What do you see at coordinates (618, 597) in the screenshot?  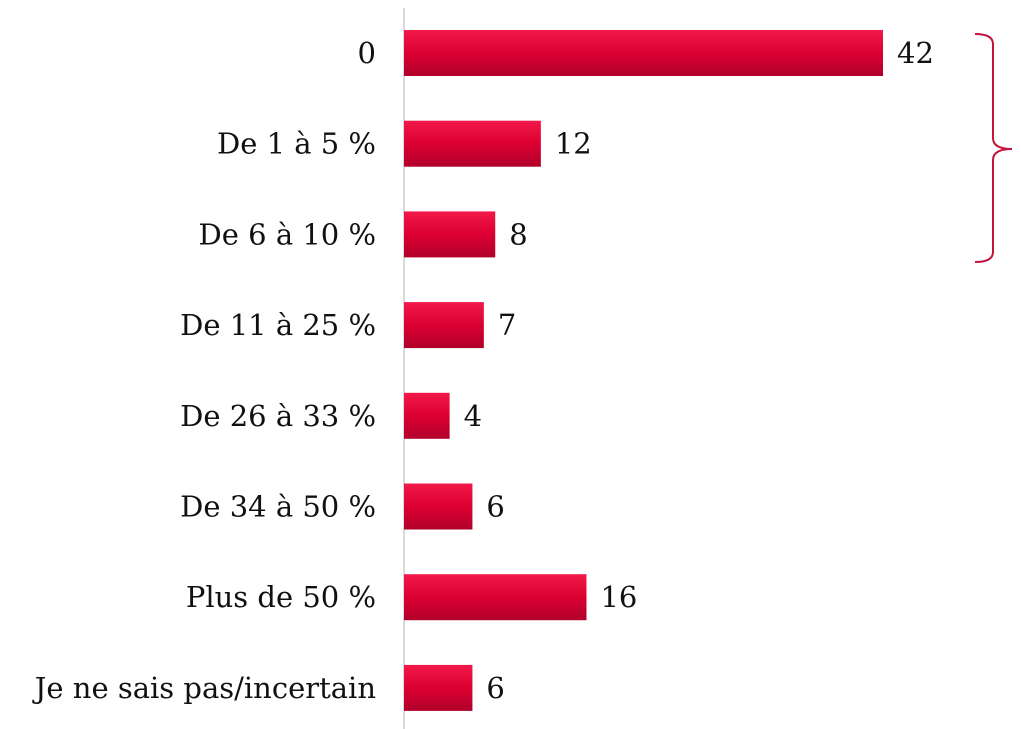 I see `value-label: 16` at bounding box center [618, 597].